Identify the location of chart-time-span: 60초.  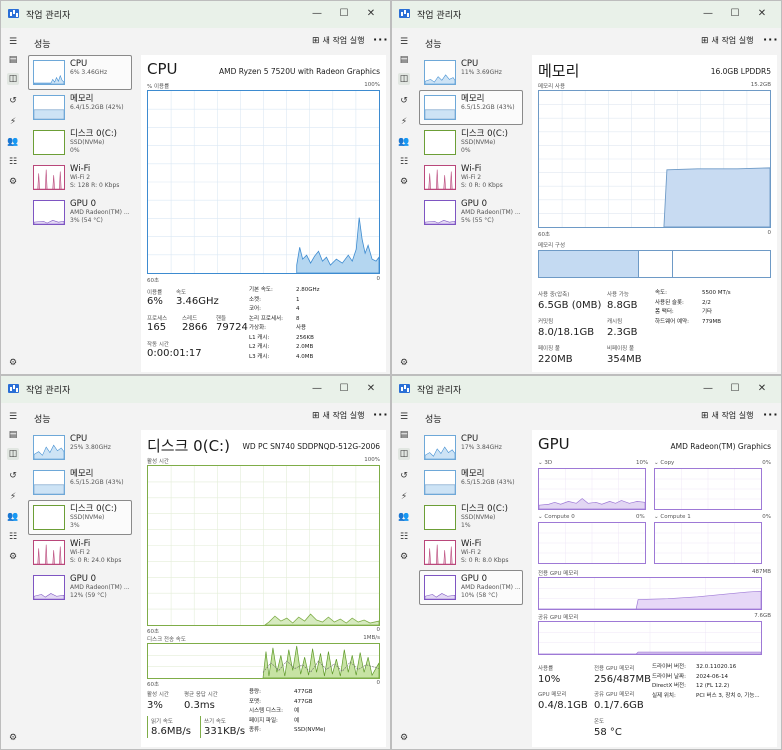
(153, 281).